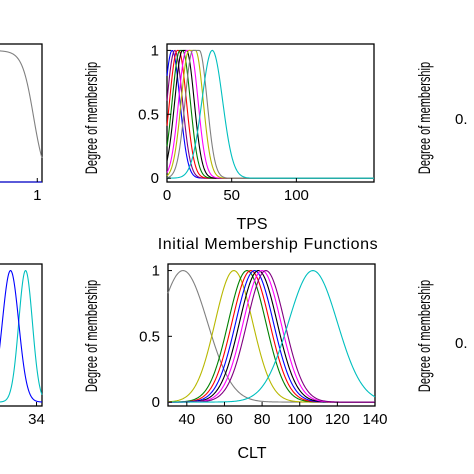  I want to click on ytick-top-right-partial: 0., so click(461, 119).